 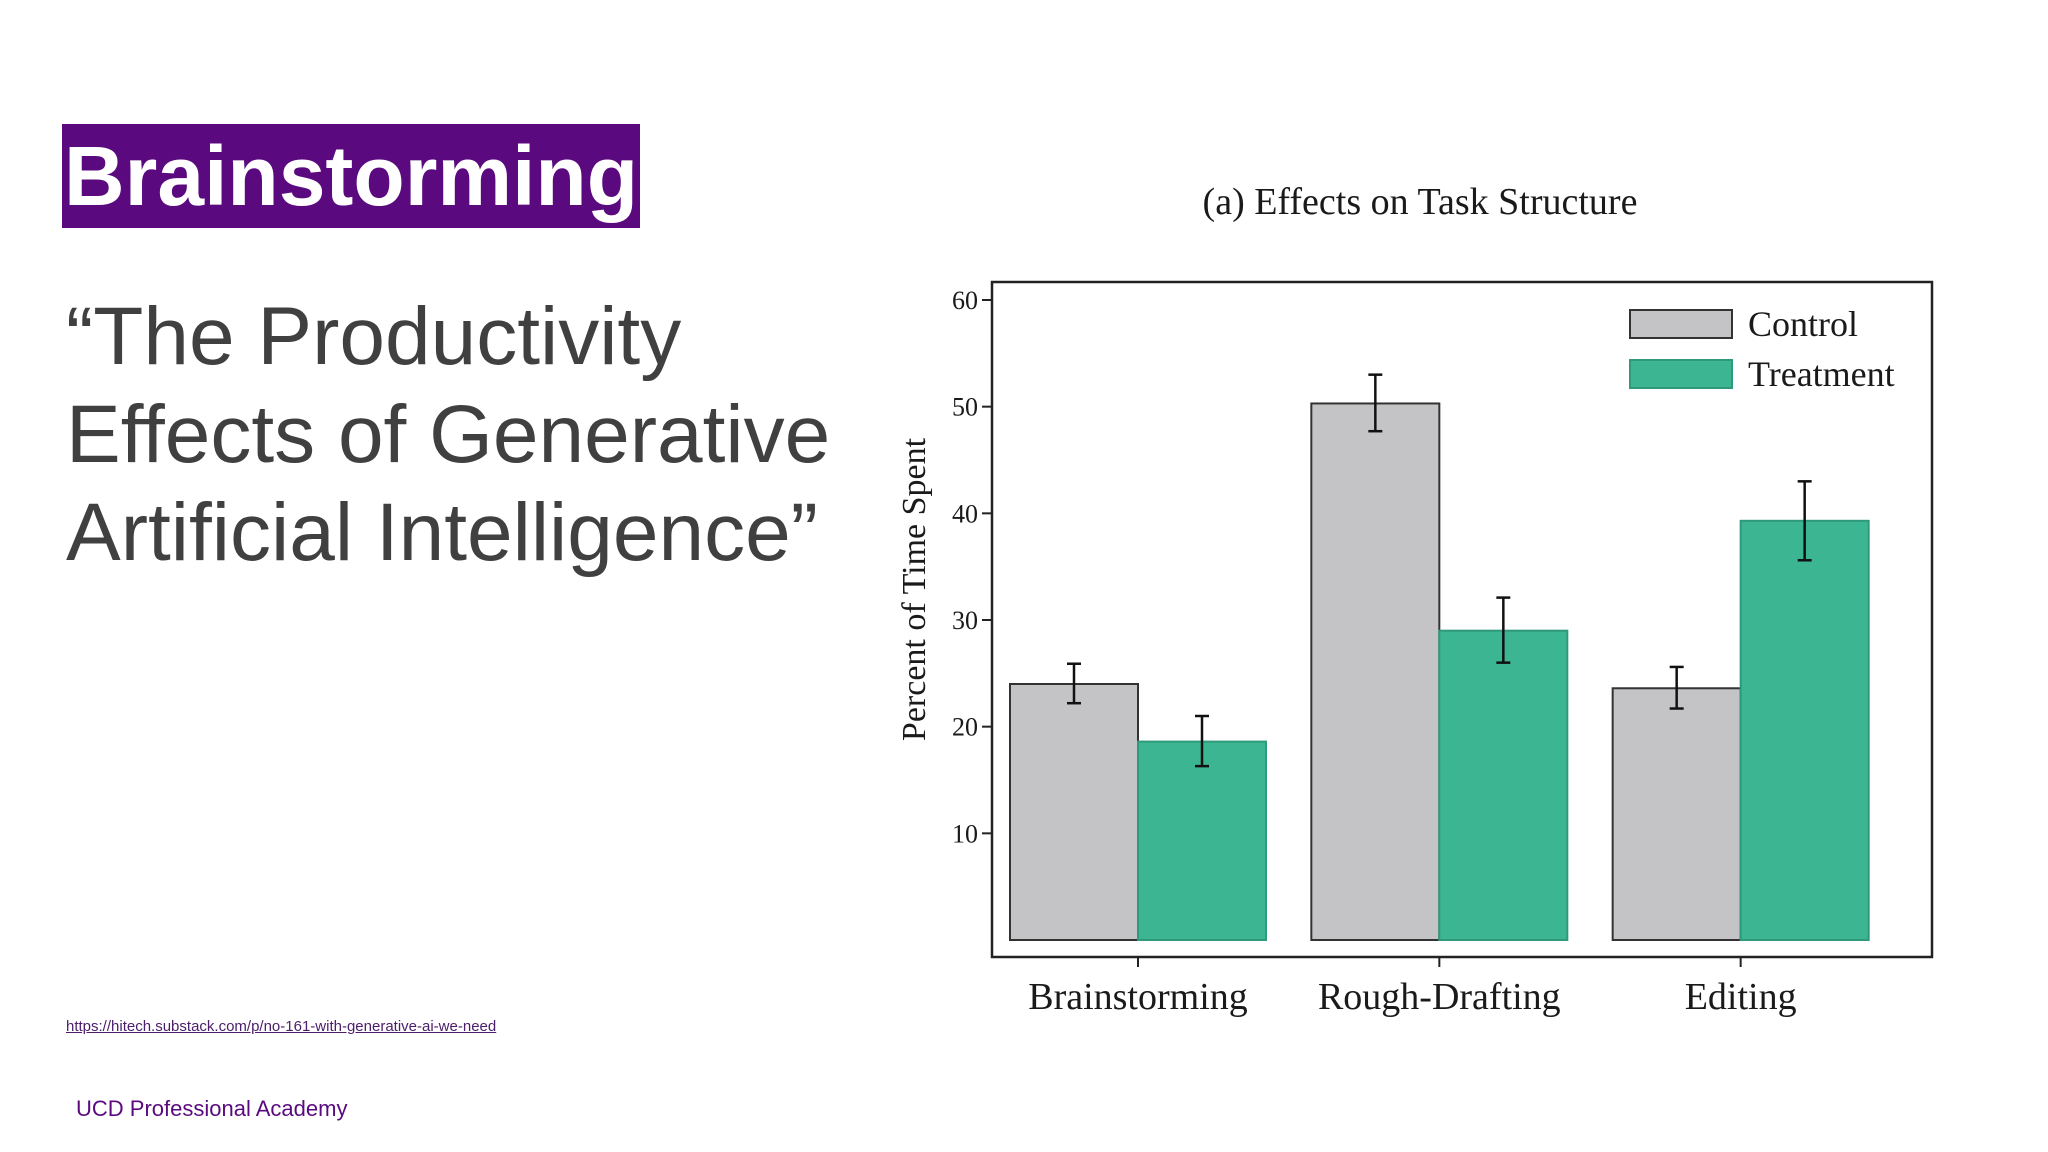 I want to click on bar-treatment-brainstorming, so click(x=1202, y=840).